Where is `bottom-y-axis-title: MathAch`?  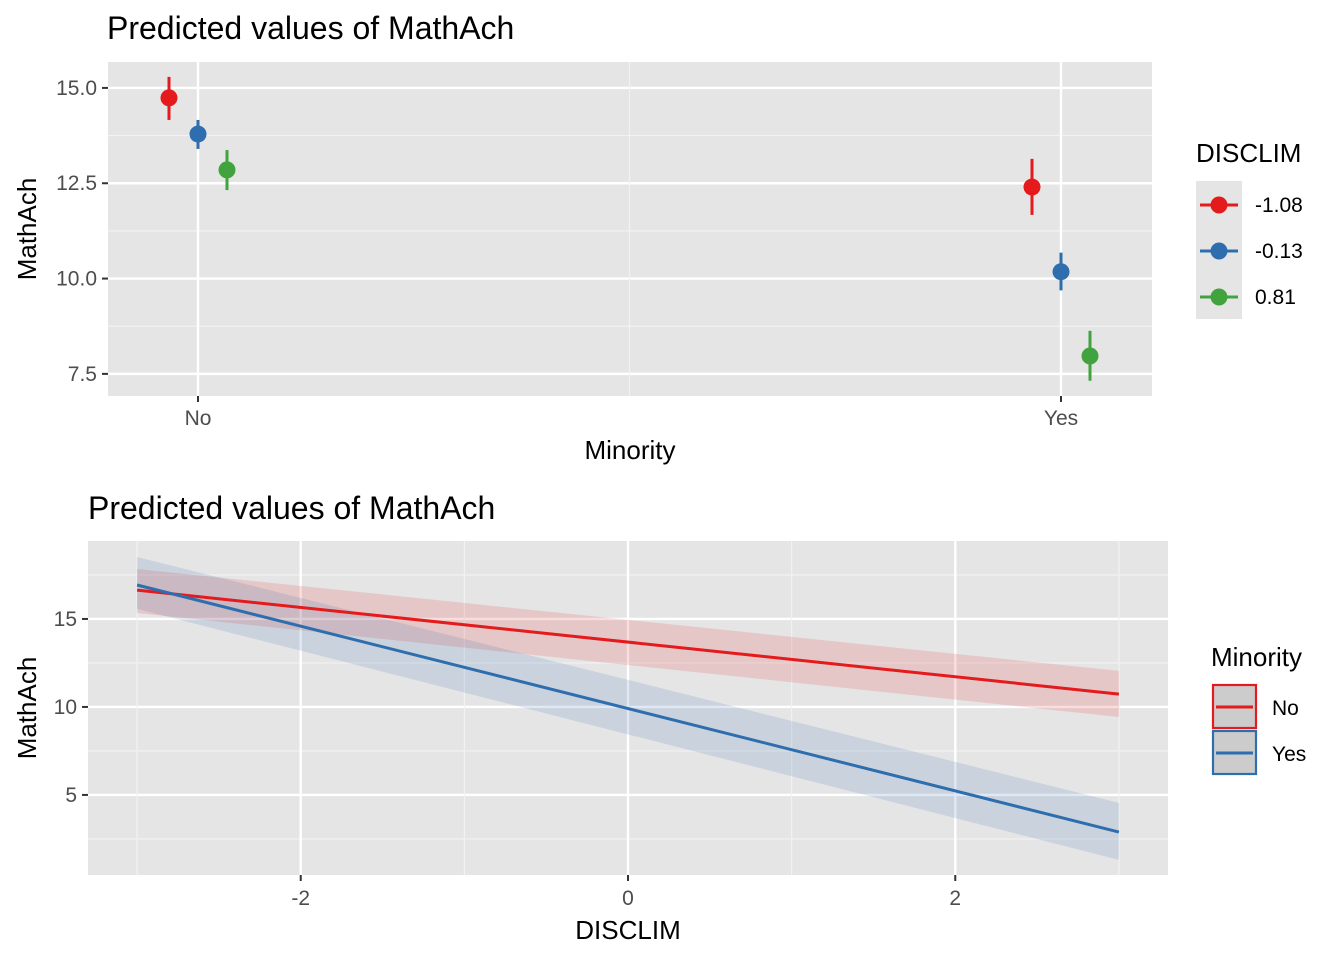
bottom-y-axis-title: MathAch is located at coordinates (27, 708).